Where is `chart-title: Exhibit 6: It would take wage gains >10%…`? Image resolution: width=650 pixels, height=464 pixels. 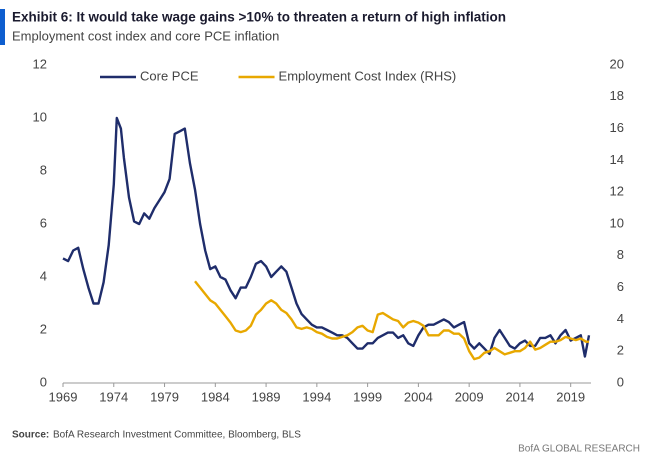
chart-title: Exhibit 6: It would take wage gains >10%… is located at coordinates (259, 17).